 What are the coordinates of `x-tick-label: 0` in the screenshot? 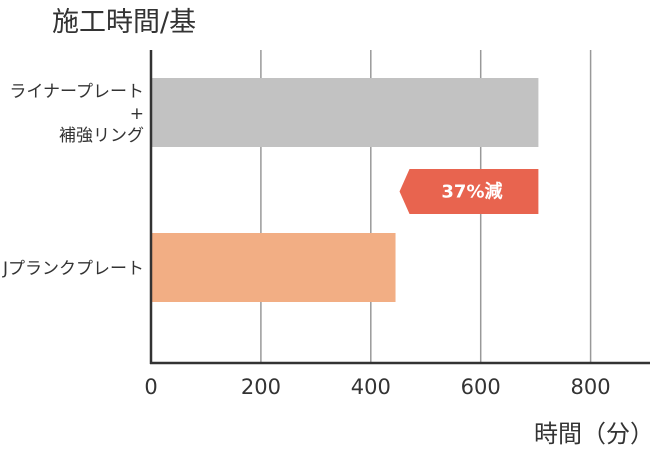 It's located at (150, 387).